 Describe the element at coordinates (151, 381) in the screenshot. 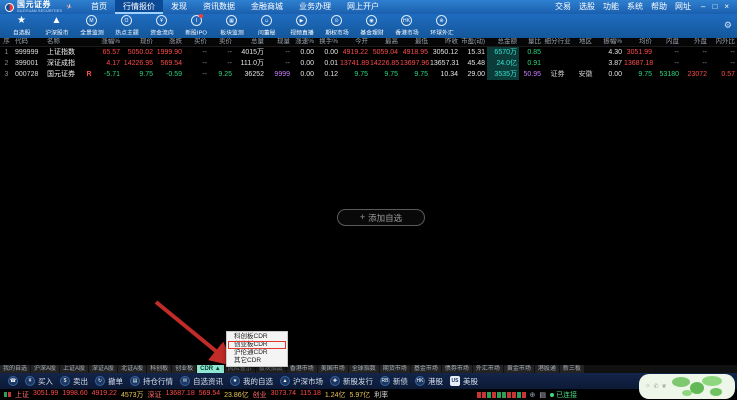

I see `bottom-toolbar-item: ▤ 持仓行情` at that location.